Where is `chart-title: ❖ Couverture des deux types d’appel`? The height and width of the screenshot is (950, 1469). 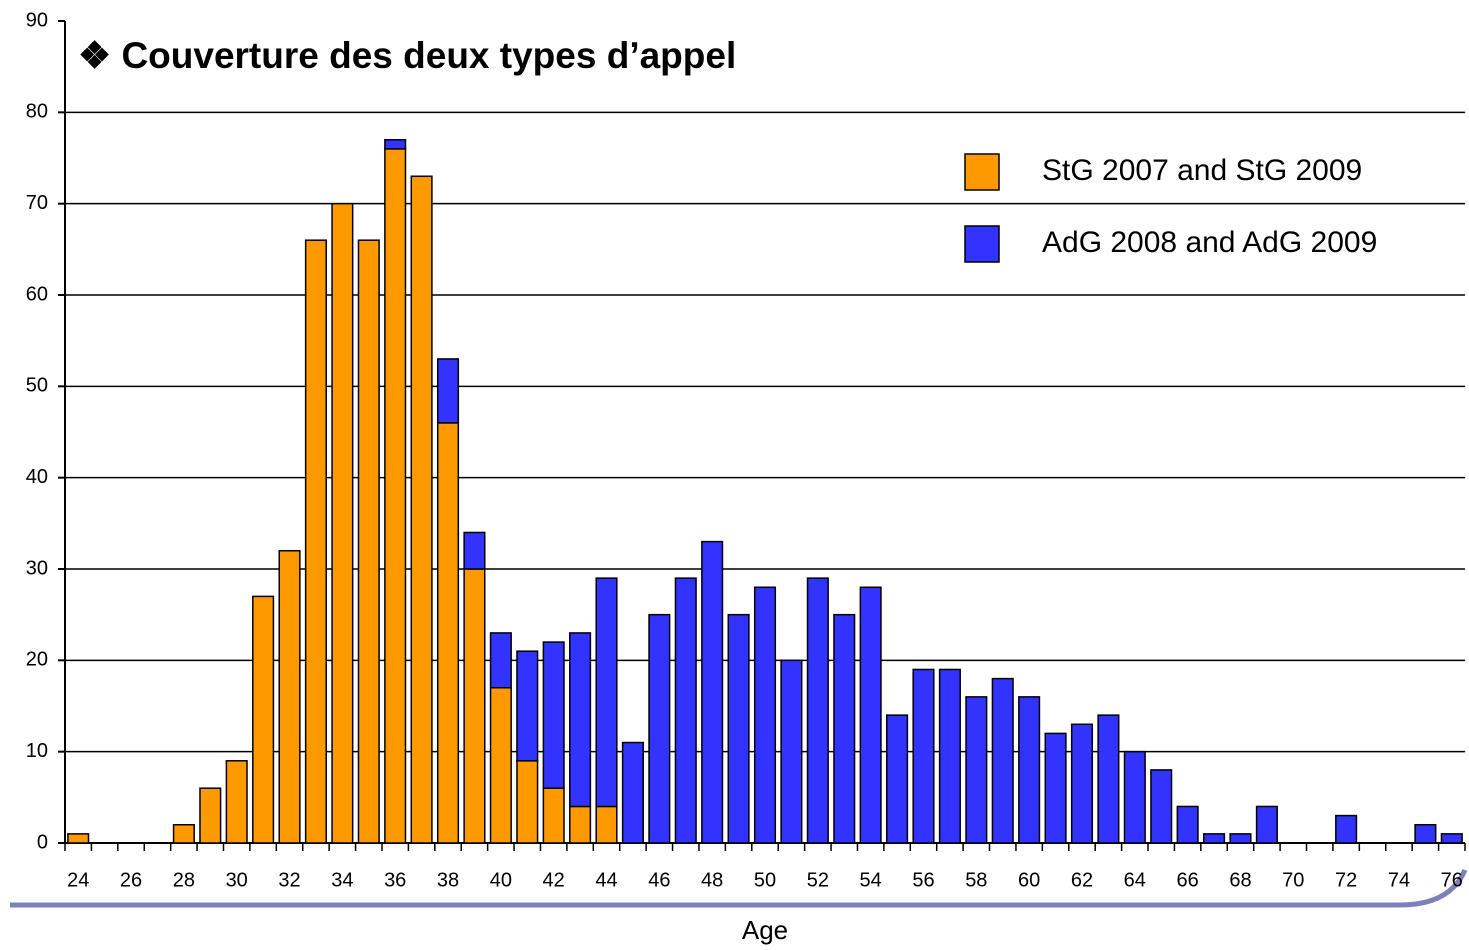
chart-title: ❖ Couverture des deux types d’appel is located at coordinates (407, 55).